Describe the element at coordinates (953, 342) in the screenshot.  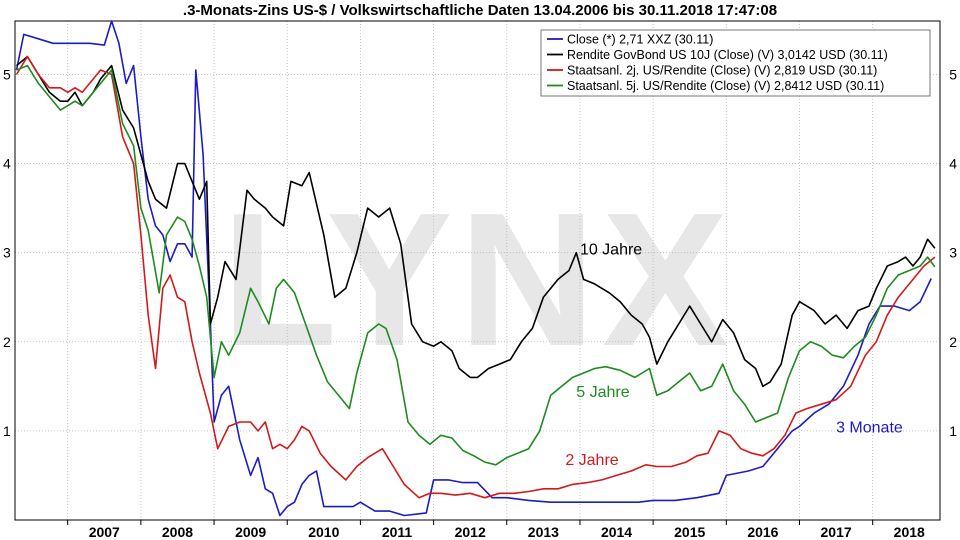
I see `y-tick-label-right: 2` at that location.